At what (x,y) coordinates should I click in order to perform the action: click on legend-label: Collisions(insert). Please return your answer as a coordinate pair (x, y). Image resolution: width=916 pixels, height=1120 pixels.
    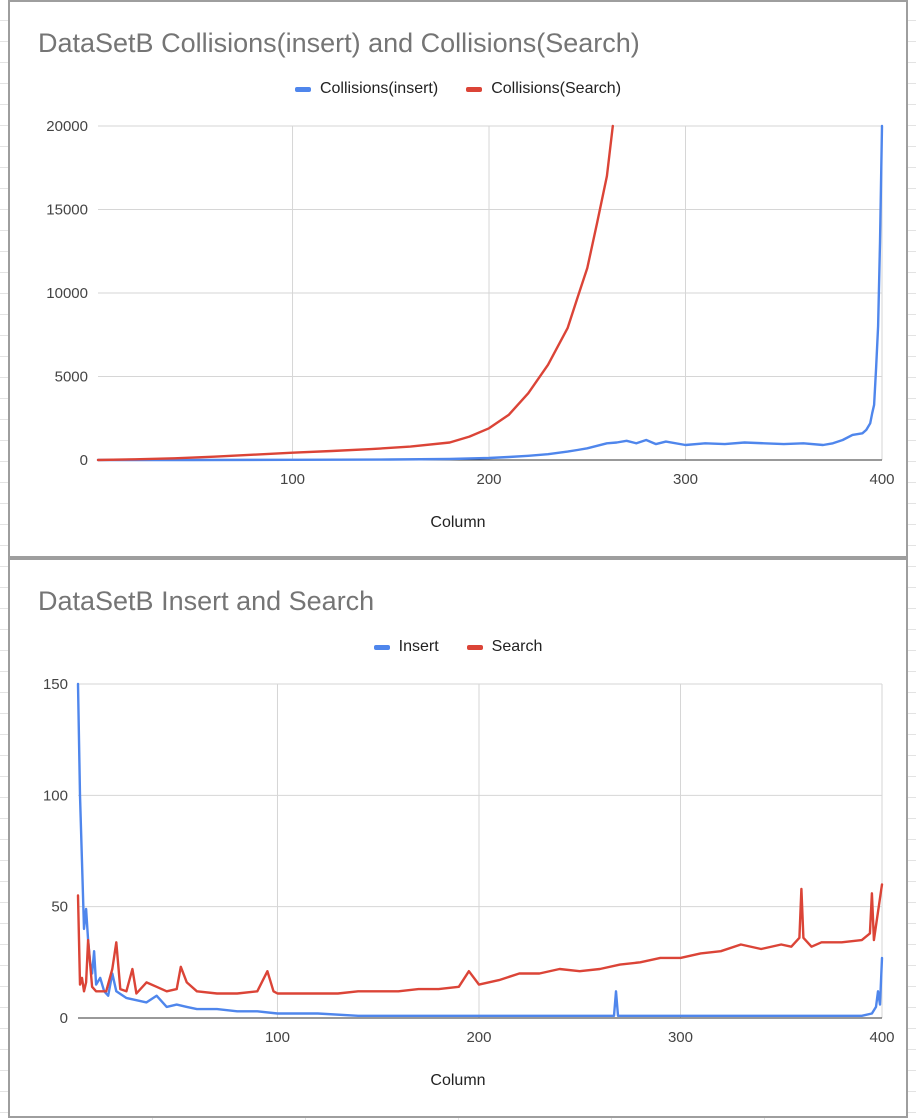
    Looking at the image, I should click on (379, 88).